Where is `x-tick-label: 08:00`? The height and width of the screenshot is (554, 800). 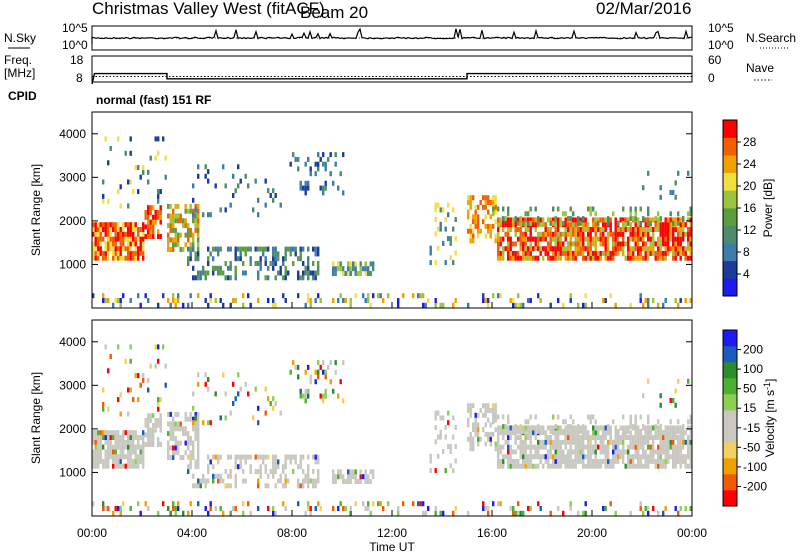 x-tick-label: 08:00 is located at coordinates (292, 533).